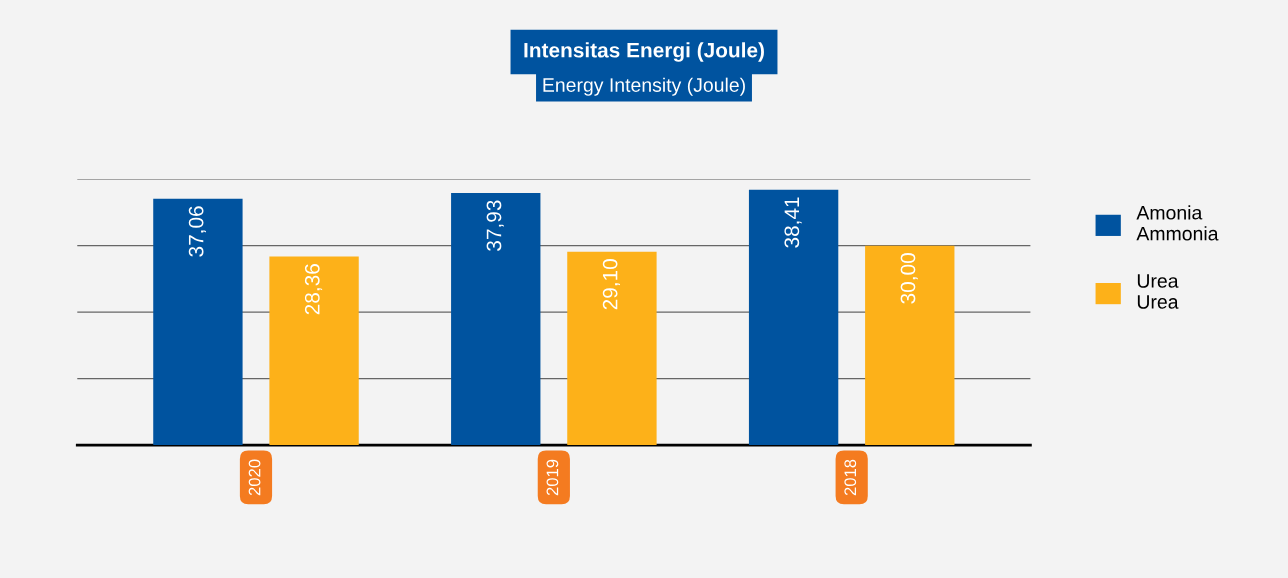 The width and height of the screenshot is (1288, 578). I want to click on data-label: 30,00, so click(909, 278).